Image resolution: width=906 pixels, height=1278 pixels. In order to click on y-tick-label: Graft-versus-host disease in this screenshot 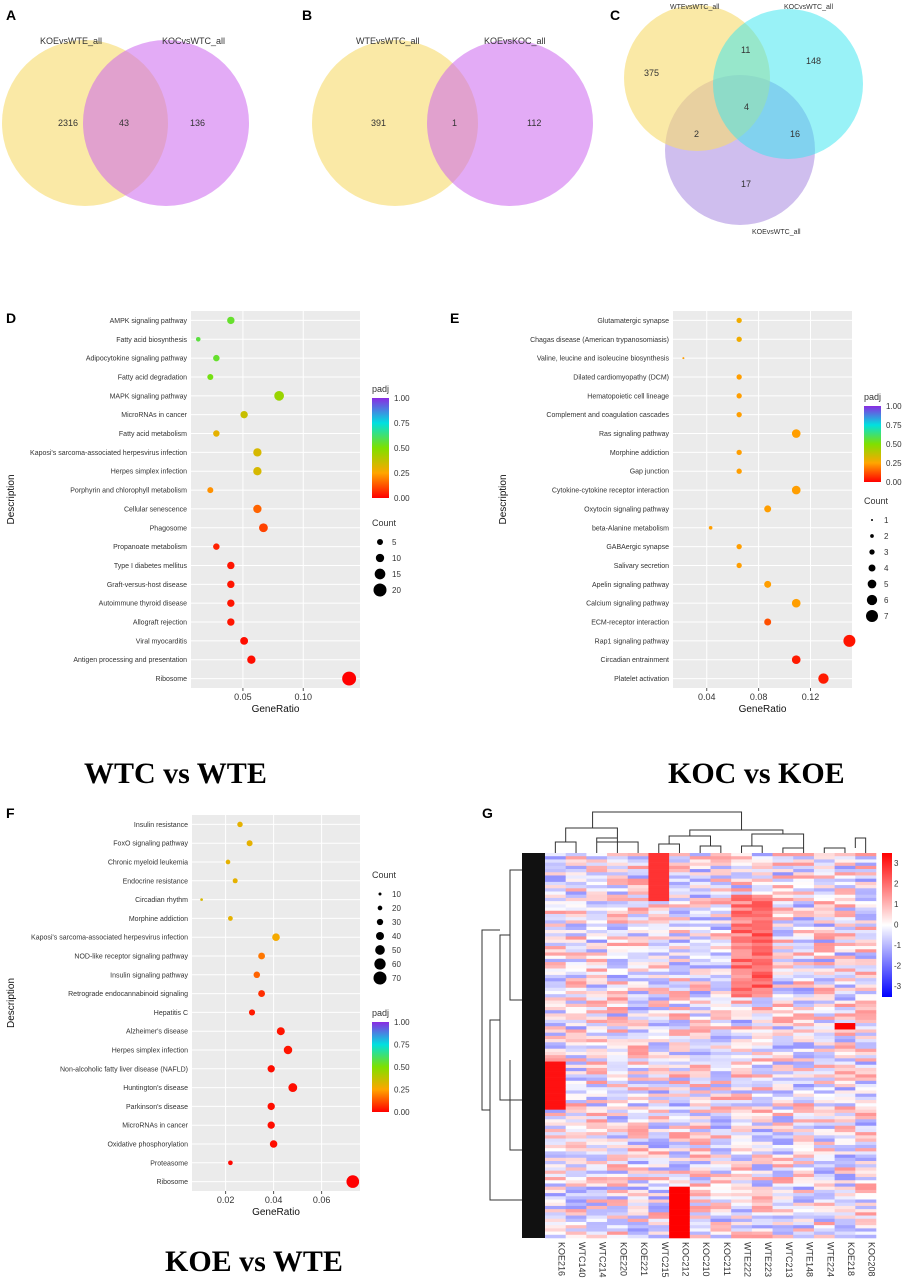, I will do `click(147, 585)`.